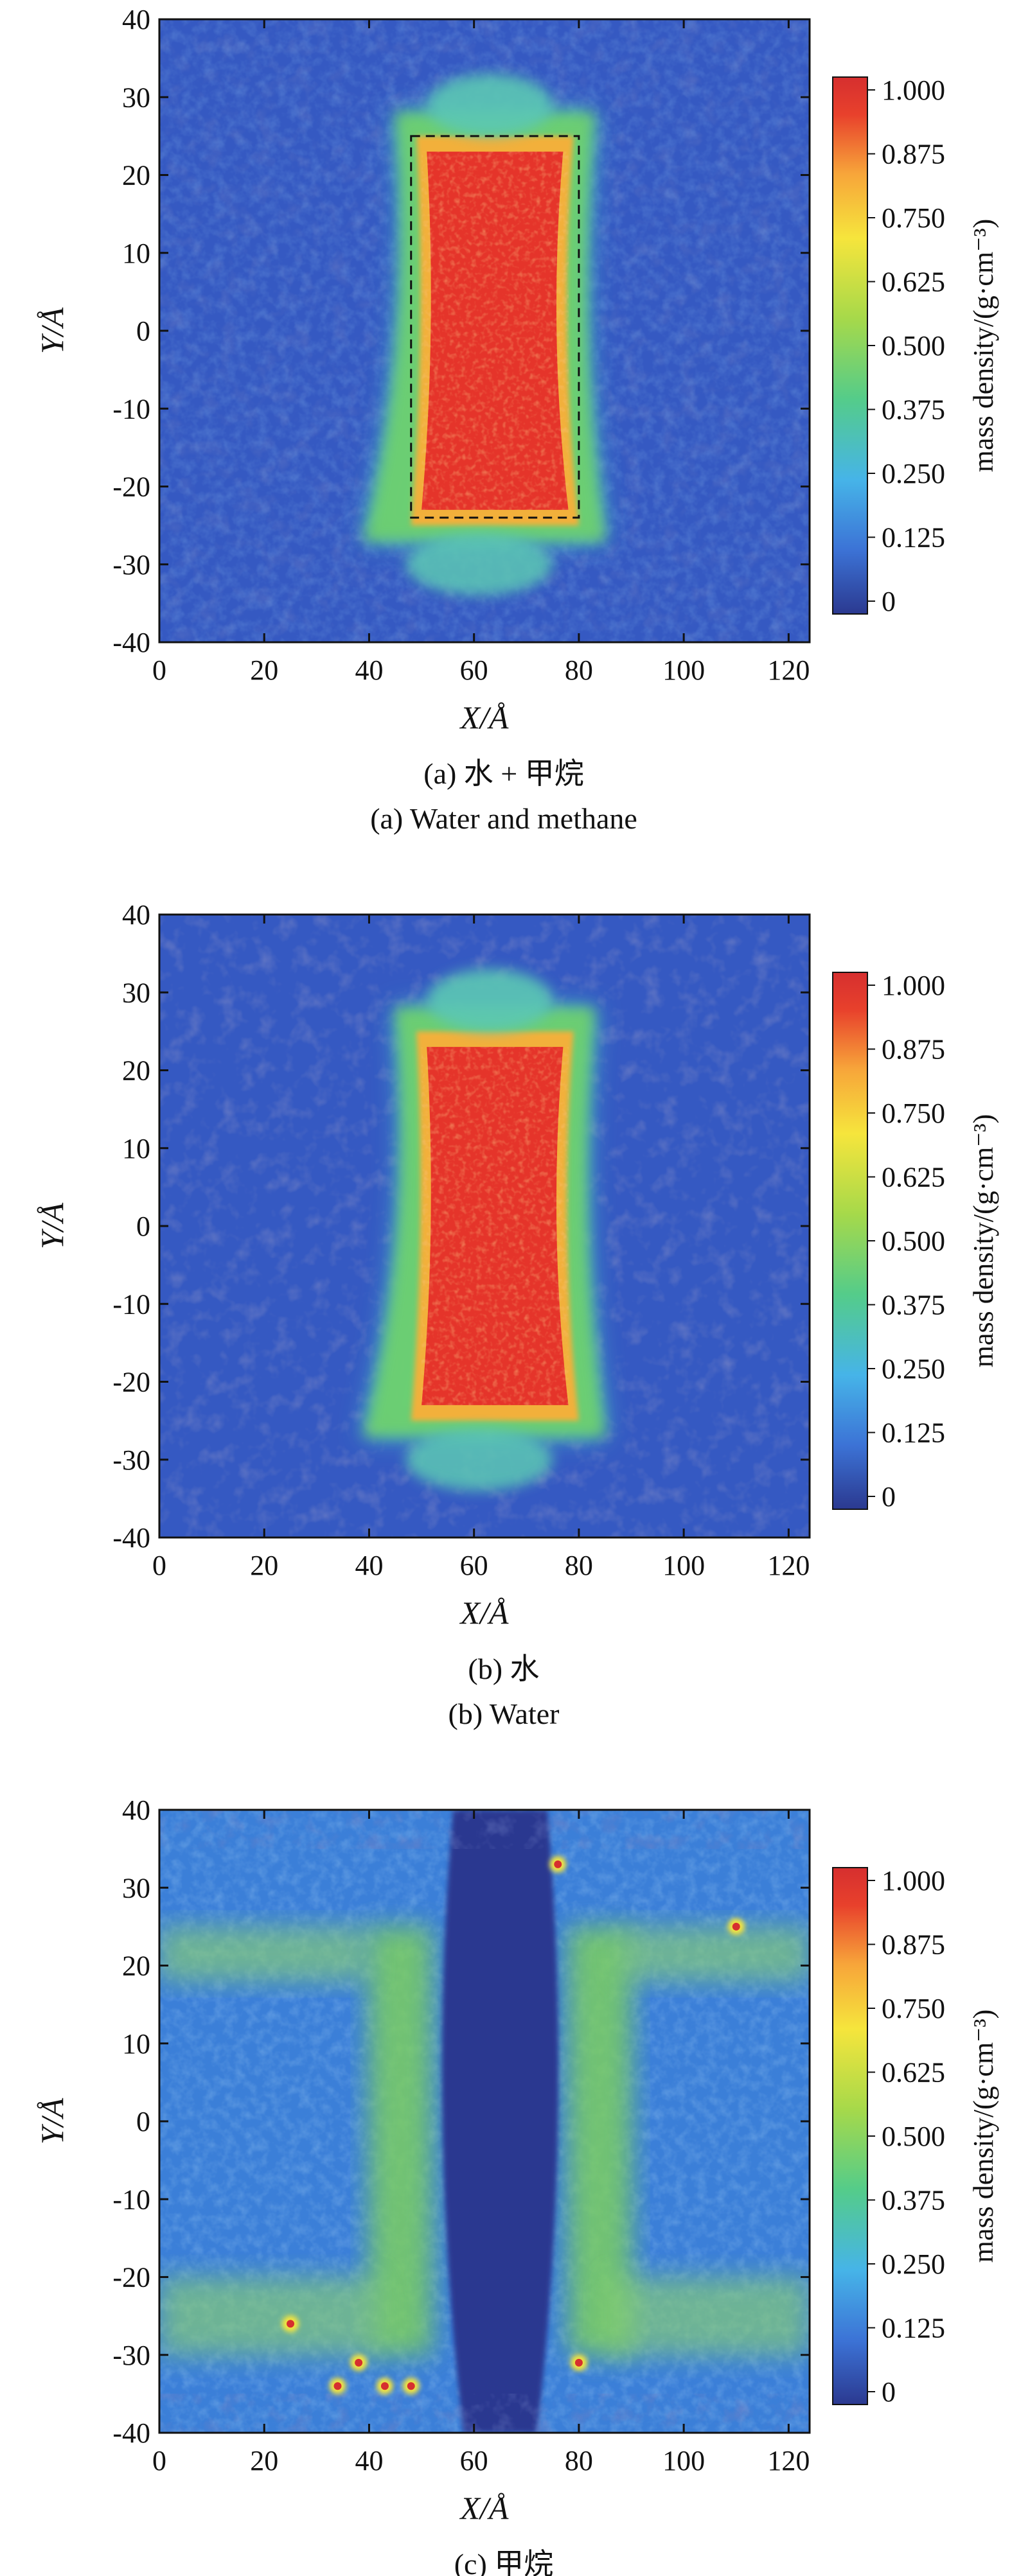  I want to click on top-sparse, so click(484, 1829).